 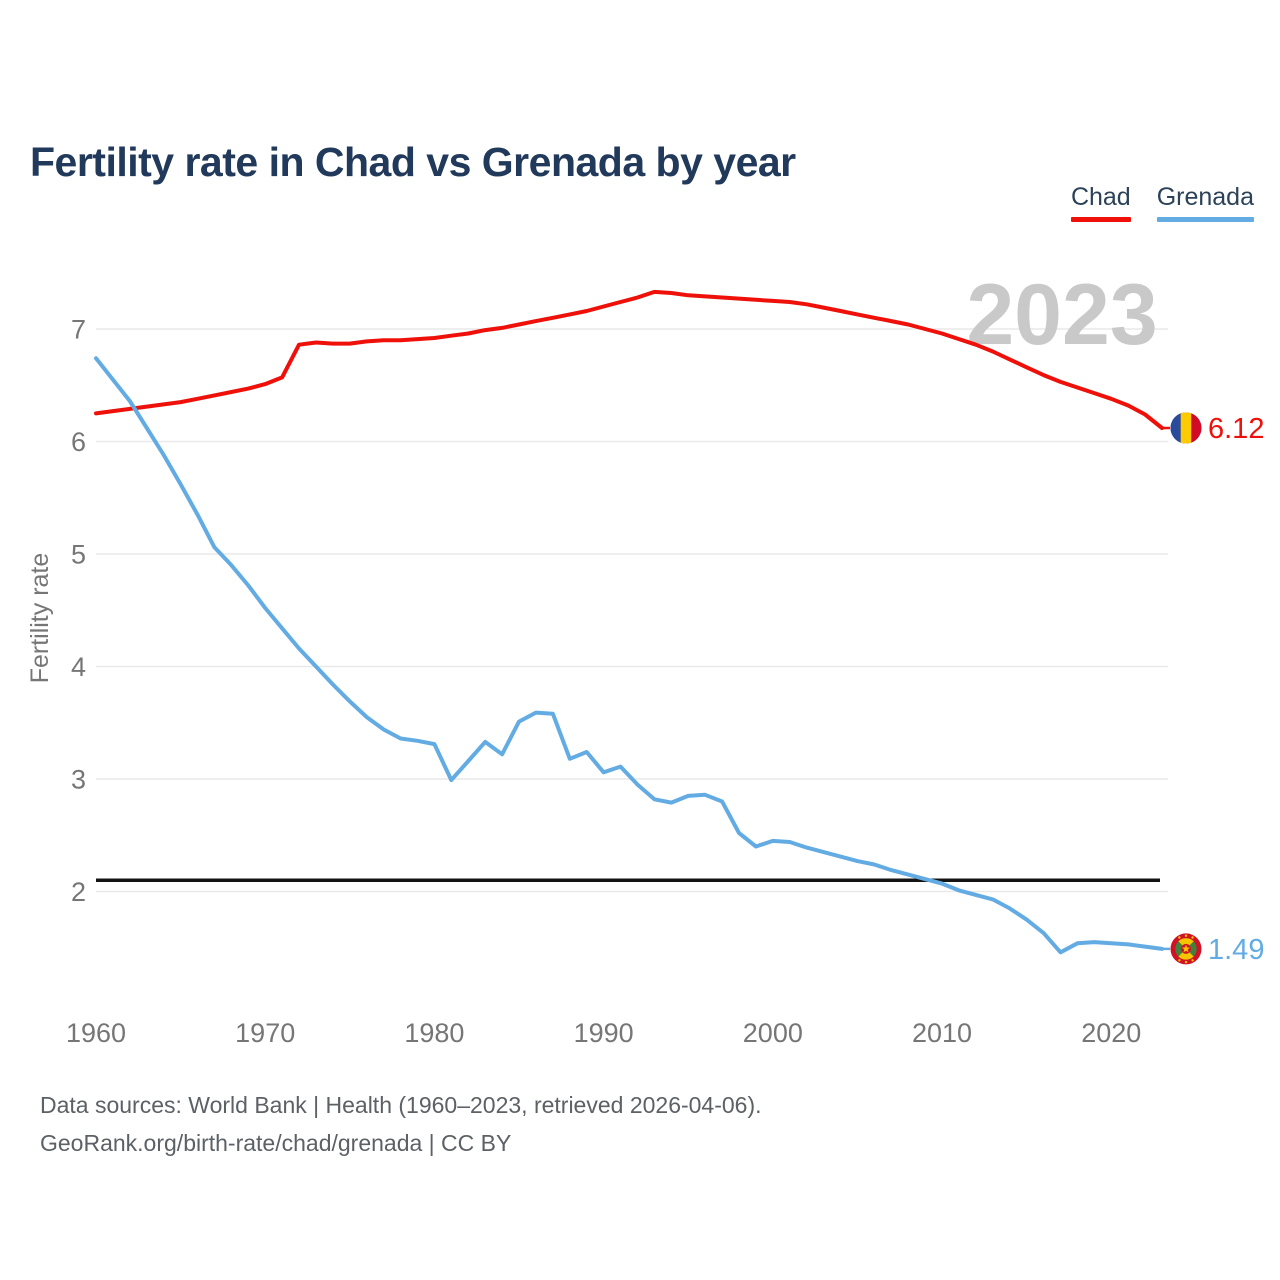 I want to click on x-tick-2000: 2000, so click(x=773, y=1033).